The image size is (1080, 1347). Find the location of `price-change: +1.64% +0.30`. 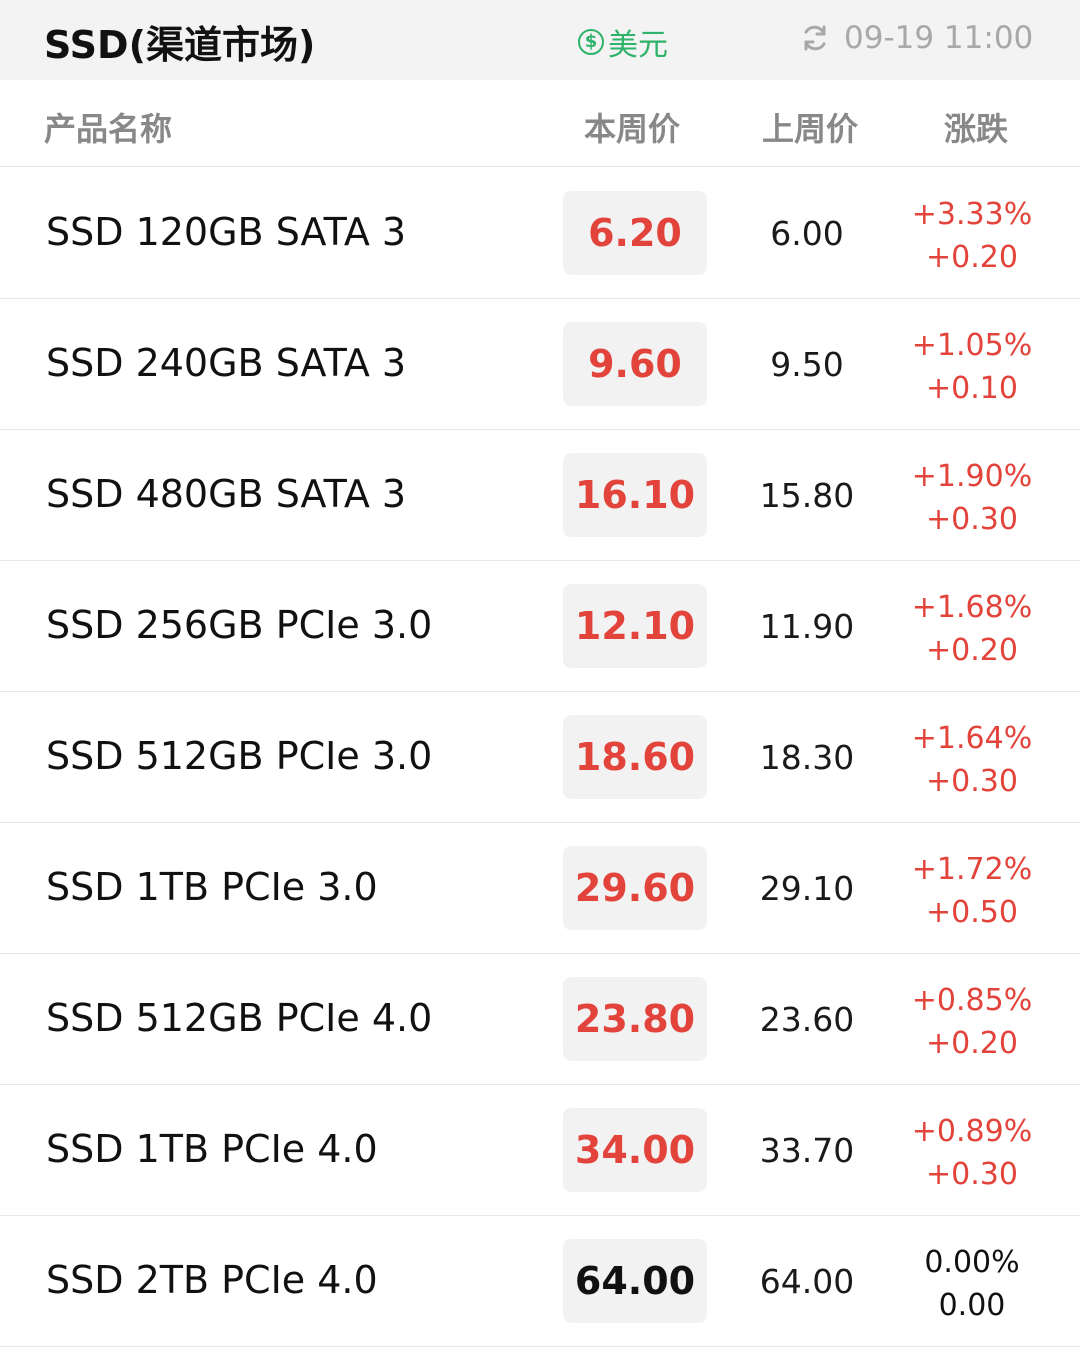

price-change: +1.64% +0.30 is located at coordinates (972, 760).